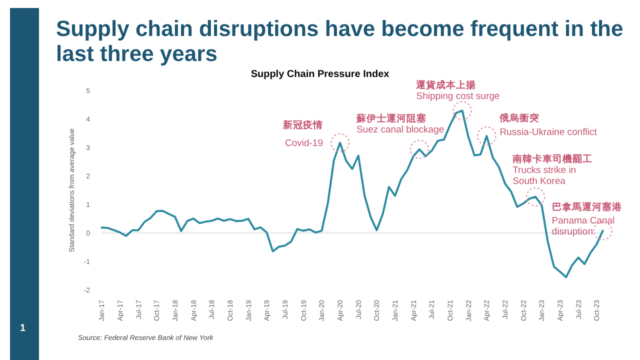 This screenshot has width=640, height=360. What do you see at coordinates (23, 328) in the screenshot?
I see `text: 1` at bounding box center [23, 328].